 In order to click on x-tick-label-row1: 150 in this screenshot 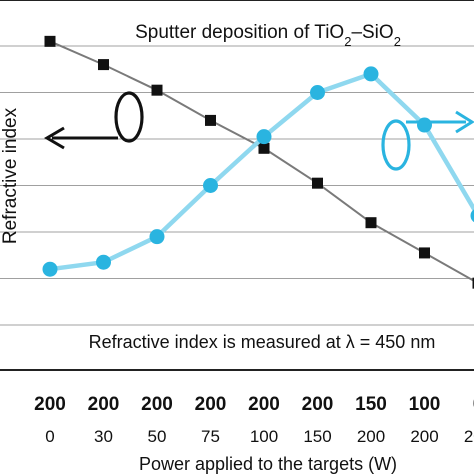, I will do `click(371, 404)`.